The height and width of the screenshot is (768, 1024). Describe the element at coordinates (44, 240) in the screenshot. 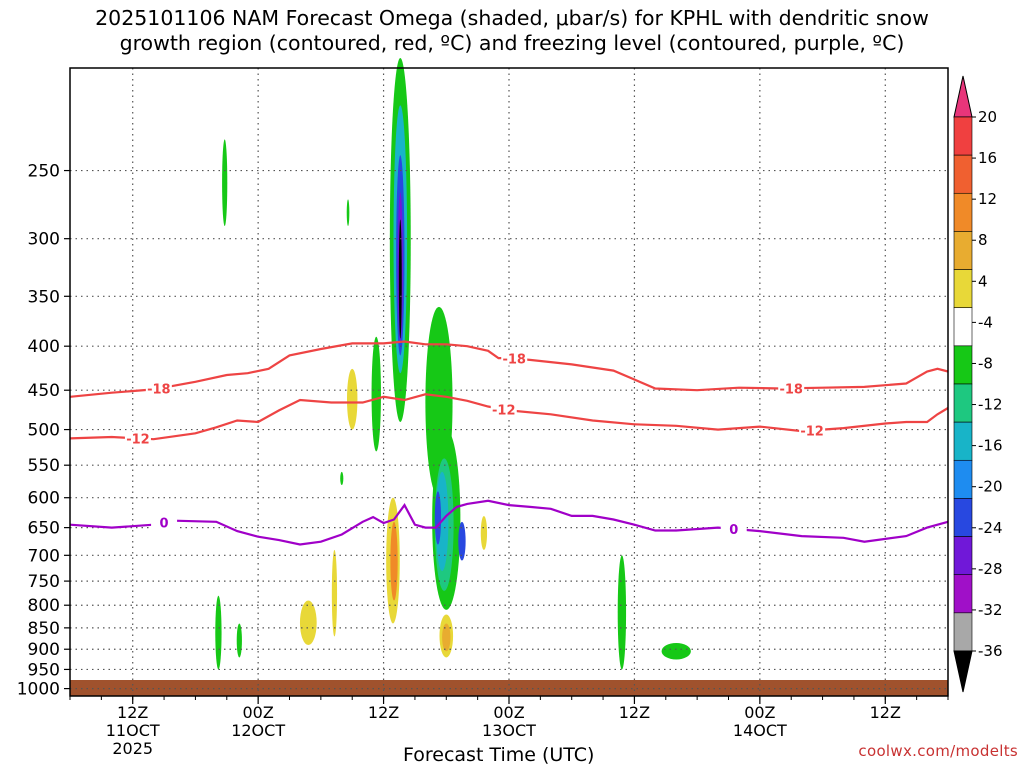

I see `y-tick-label-300: 300` at that location.